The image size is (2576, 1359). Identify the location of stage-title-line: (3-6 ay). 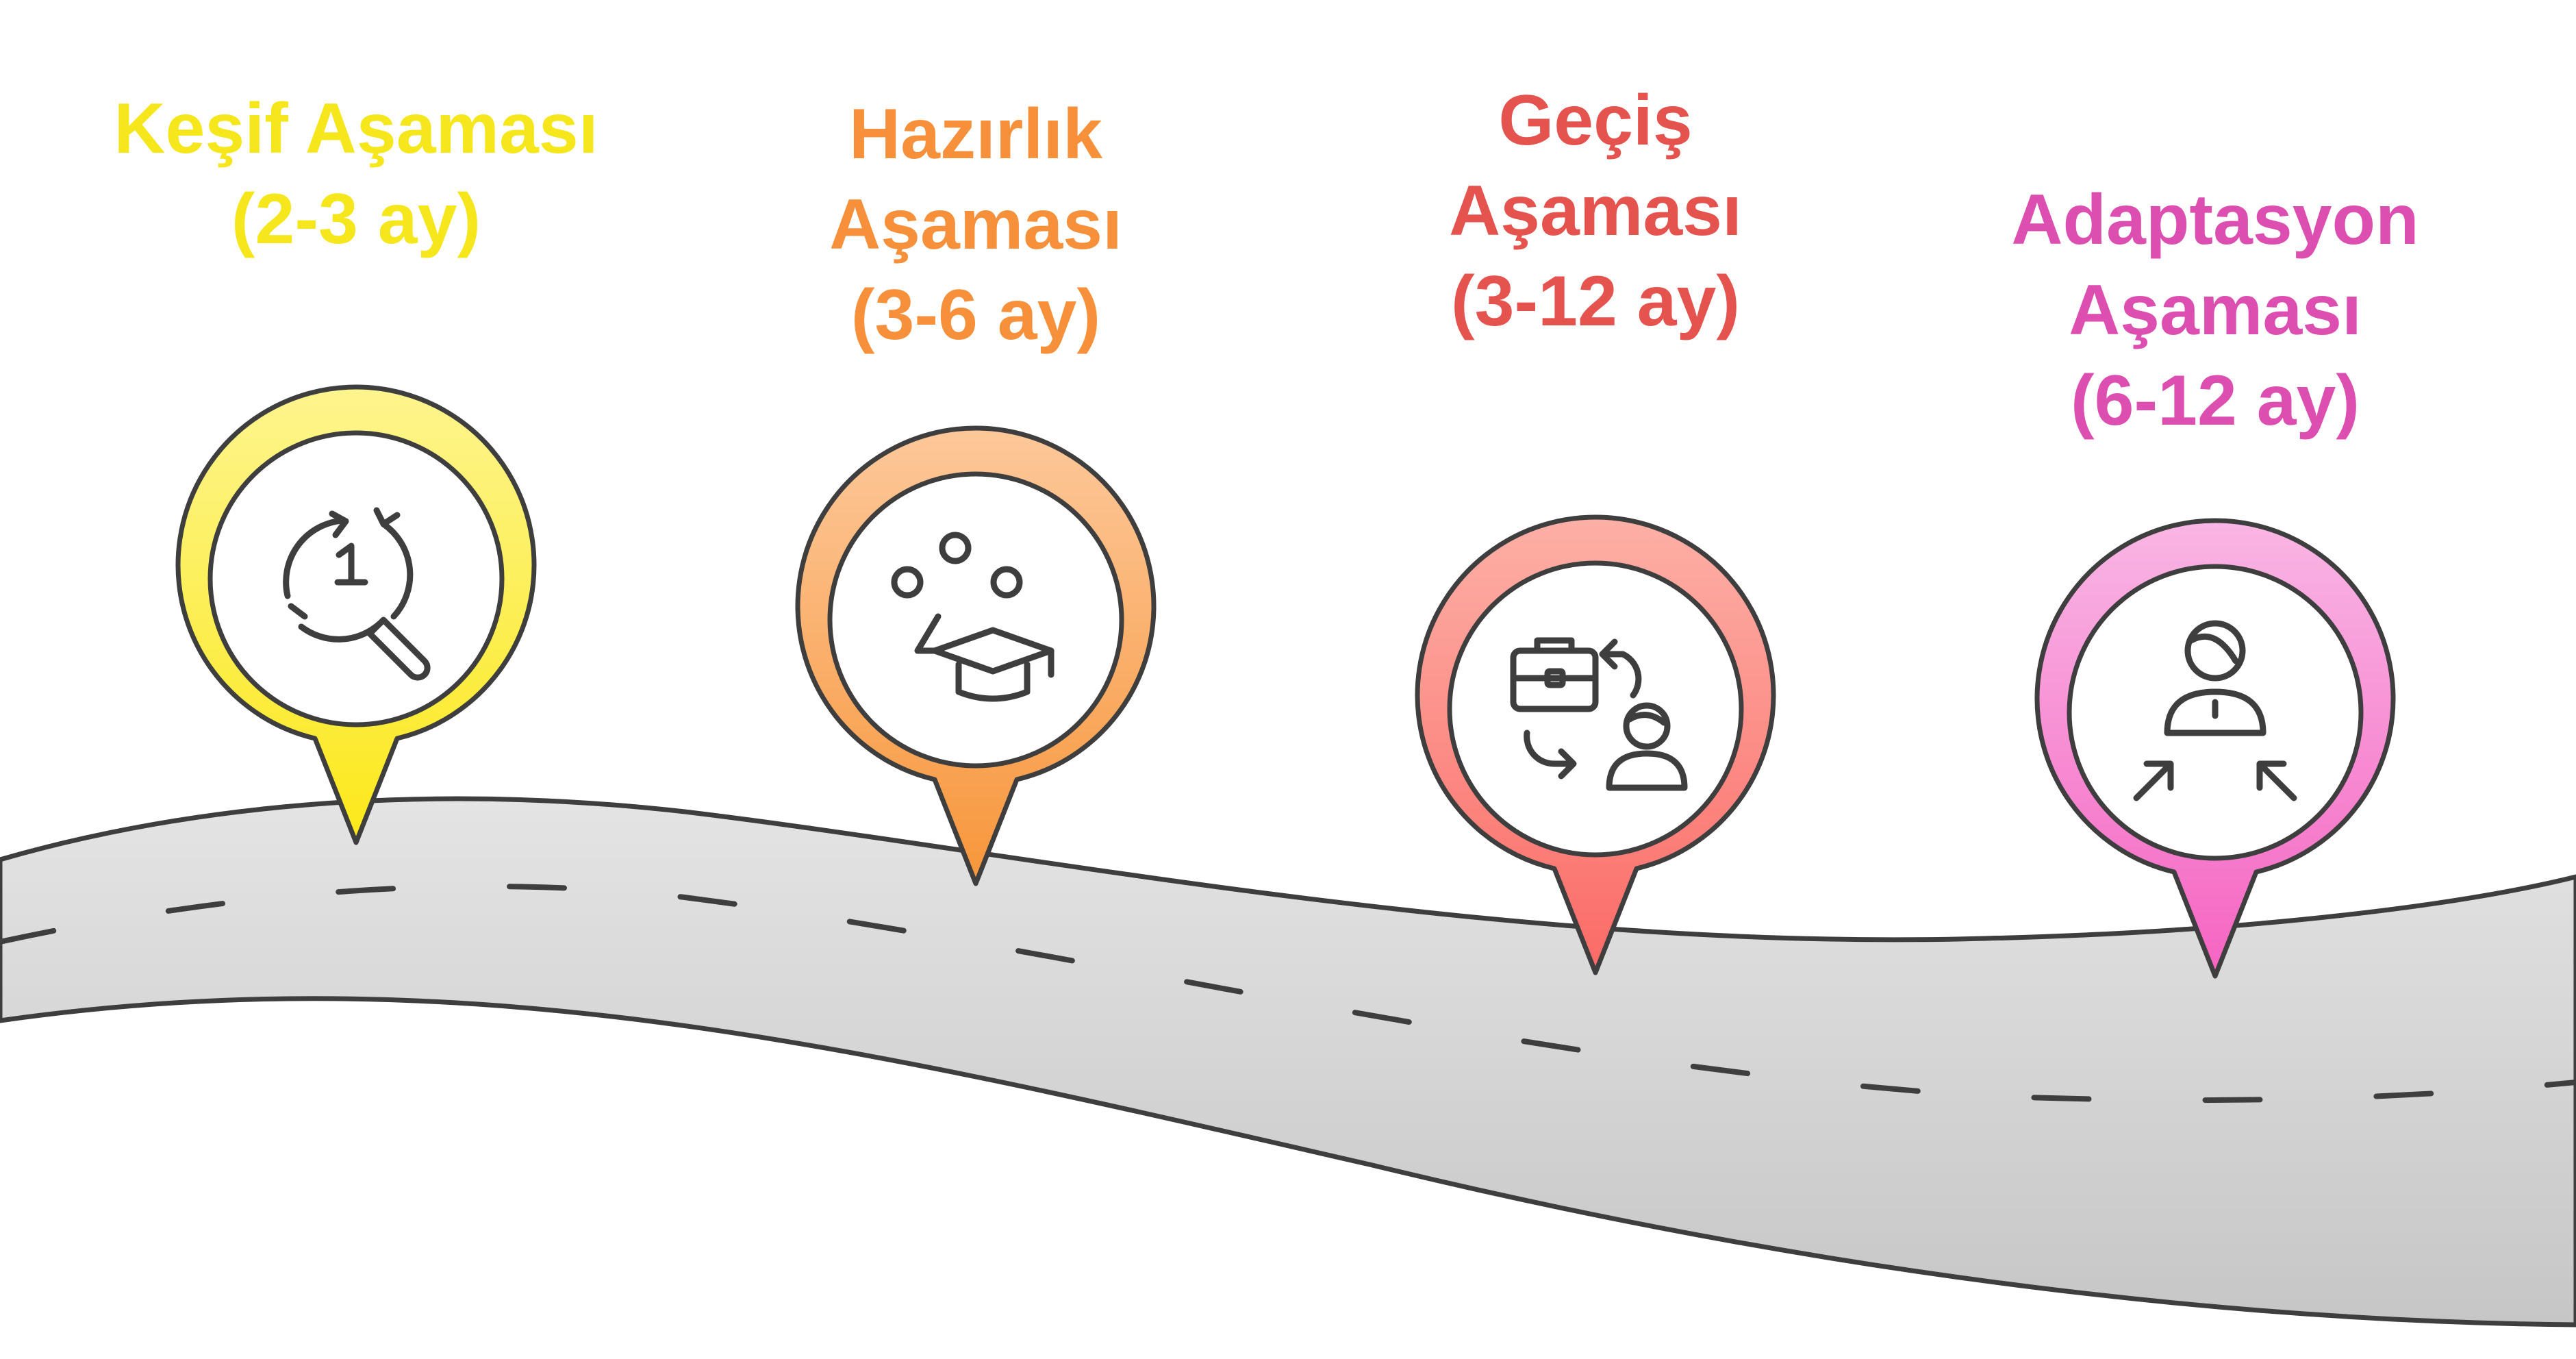
(975, 315).